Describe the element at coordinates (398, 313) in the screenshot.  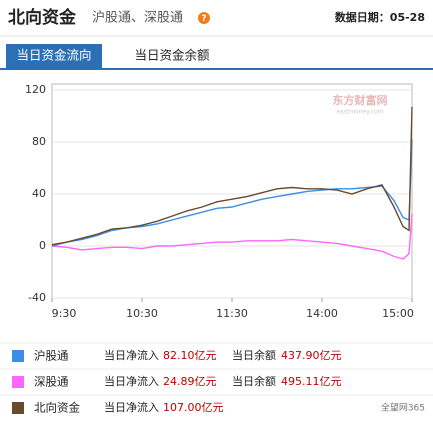
I see `x-tick-label: 15:00` at that location.